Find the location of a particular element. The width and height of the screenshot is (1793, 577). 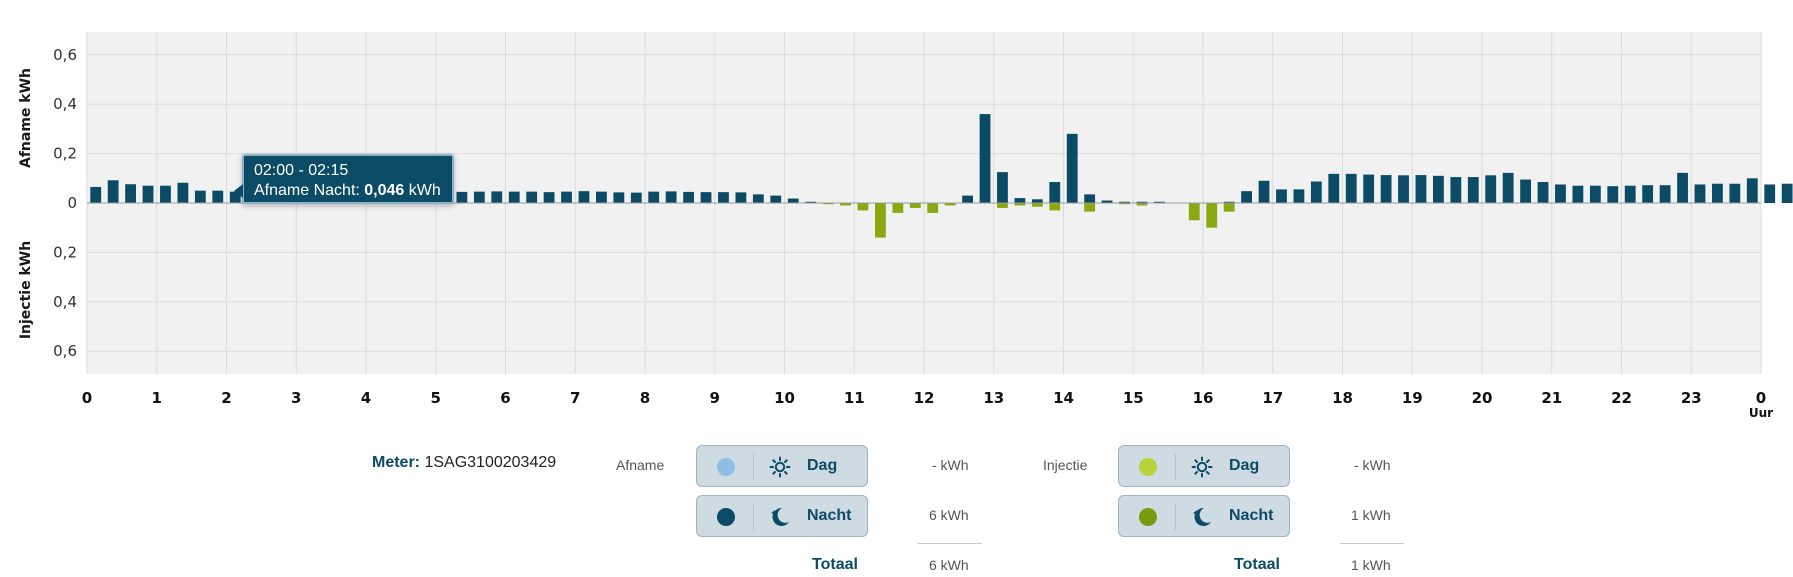

x-tick-label: 22 is located at coordinates (1621, 398).